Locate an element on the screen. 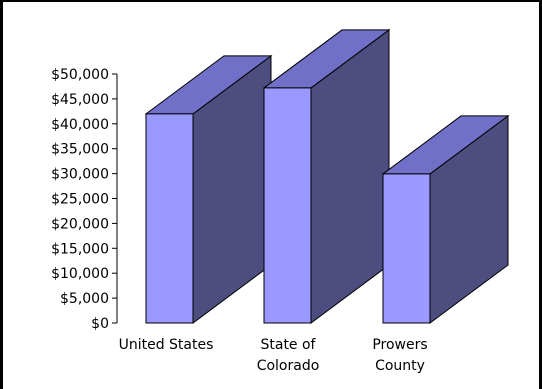  y-tick-label: $40,000 is located at coordinates (80, 125).